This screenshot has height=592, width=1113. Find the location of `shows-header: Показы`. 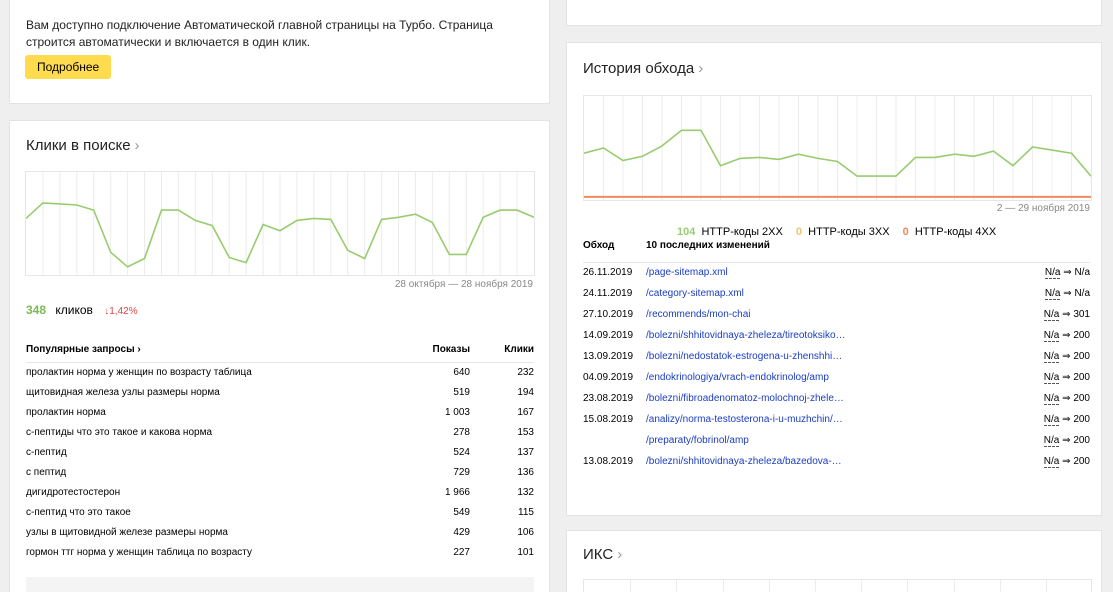

shows-header: Показы is located at coordinates (435, 350).